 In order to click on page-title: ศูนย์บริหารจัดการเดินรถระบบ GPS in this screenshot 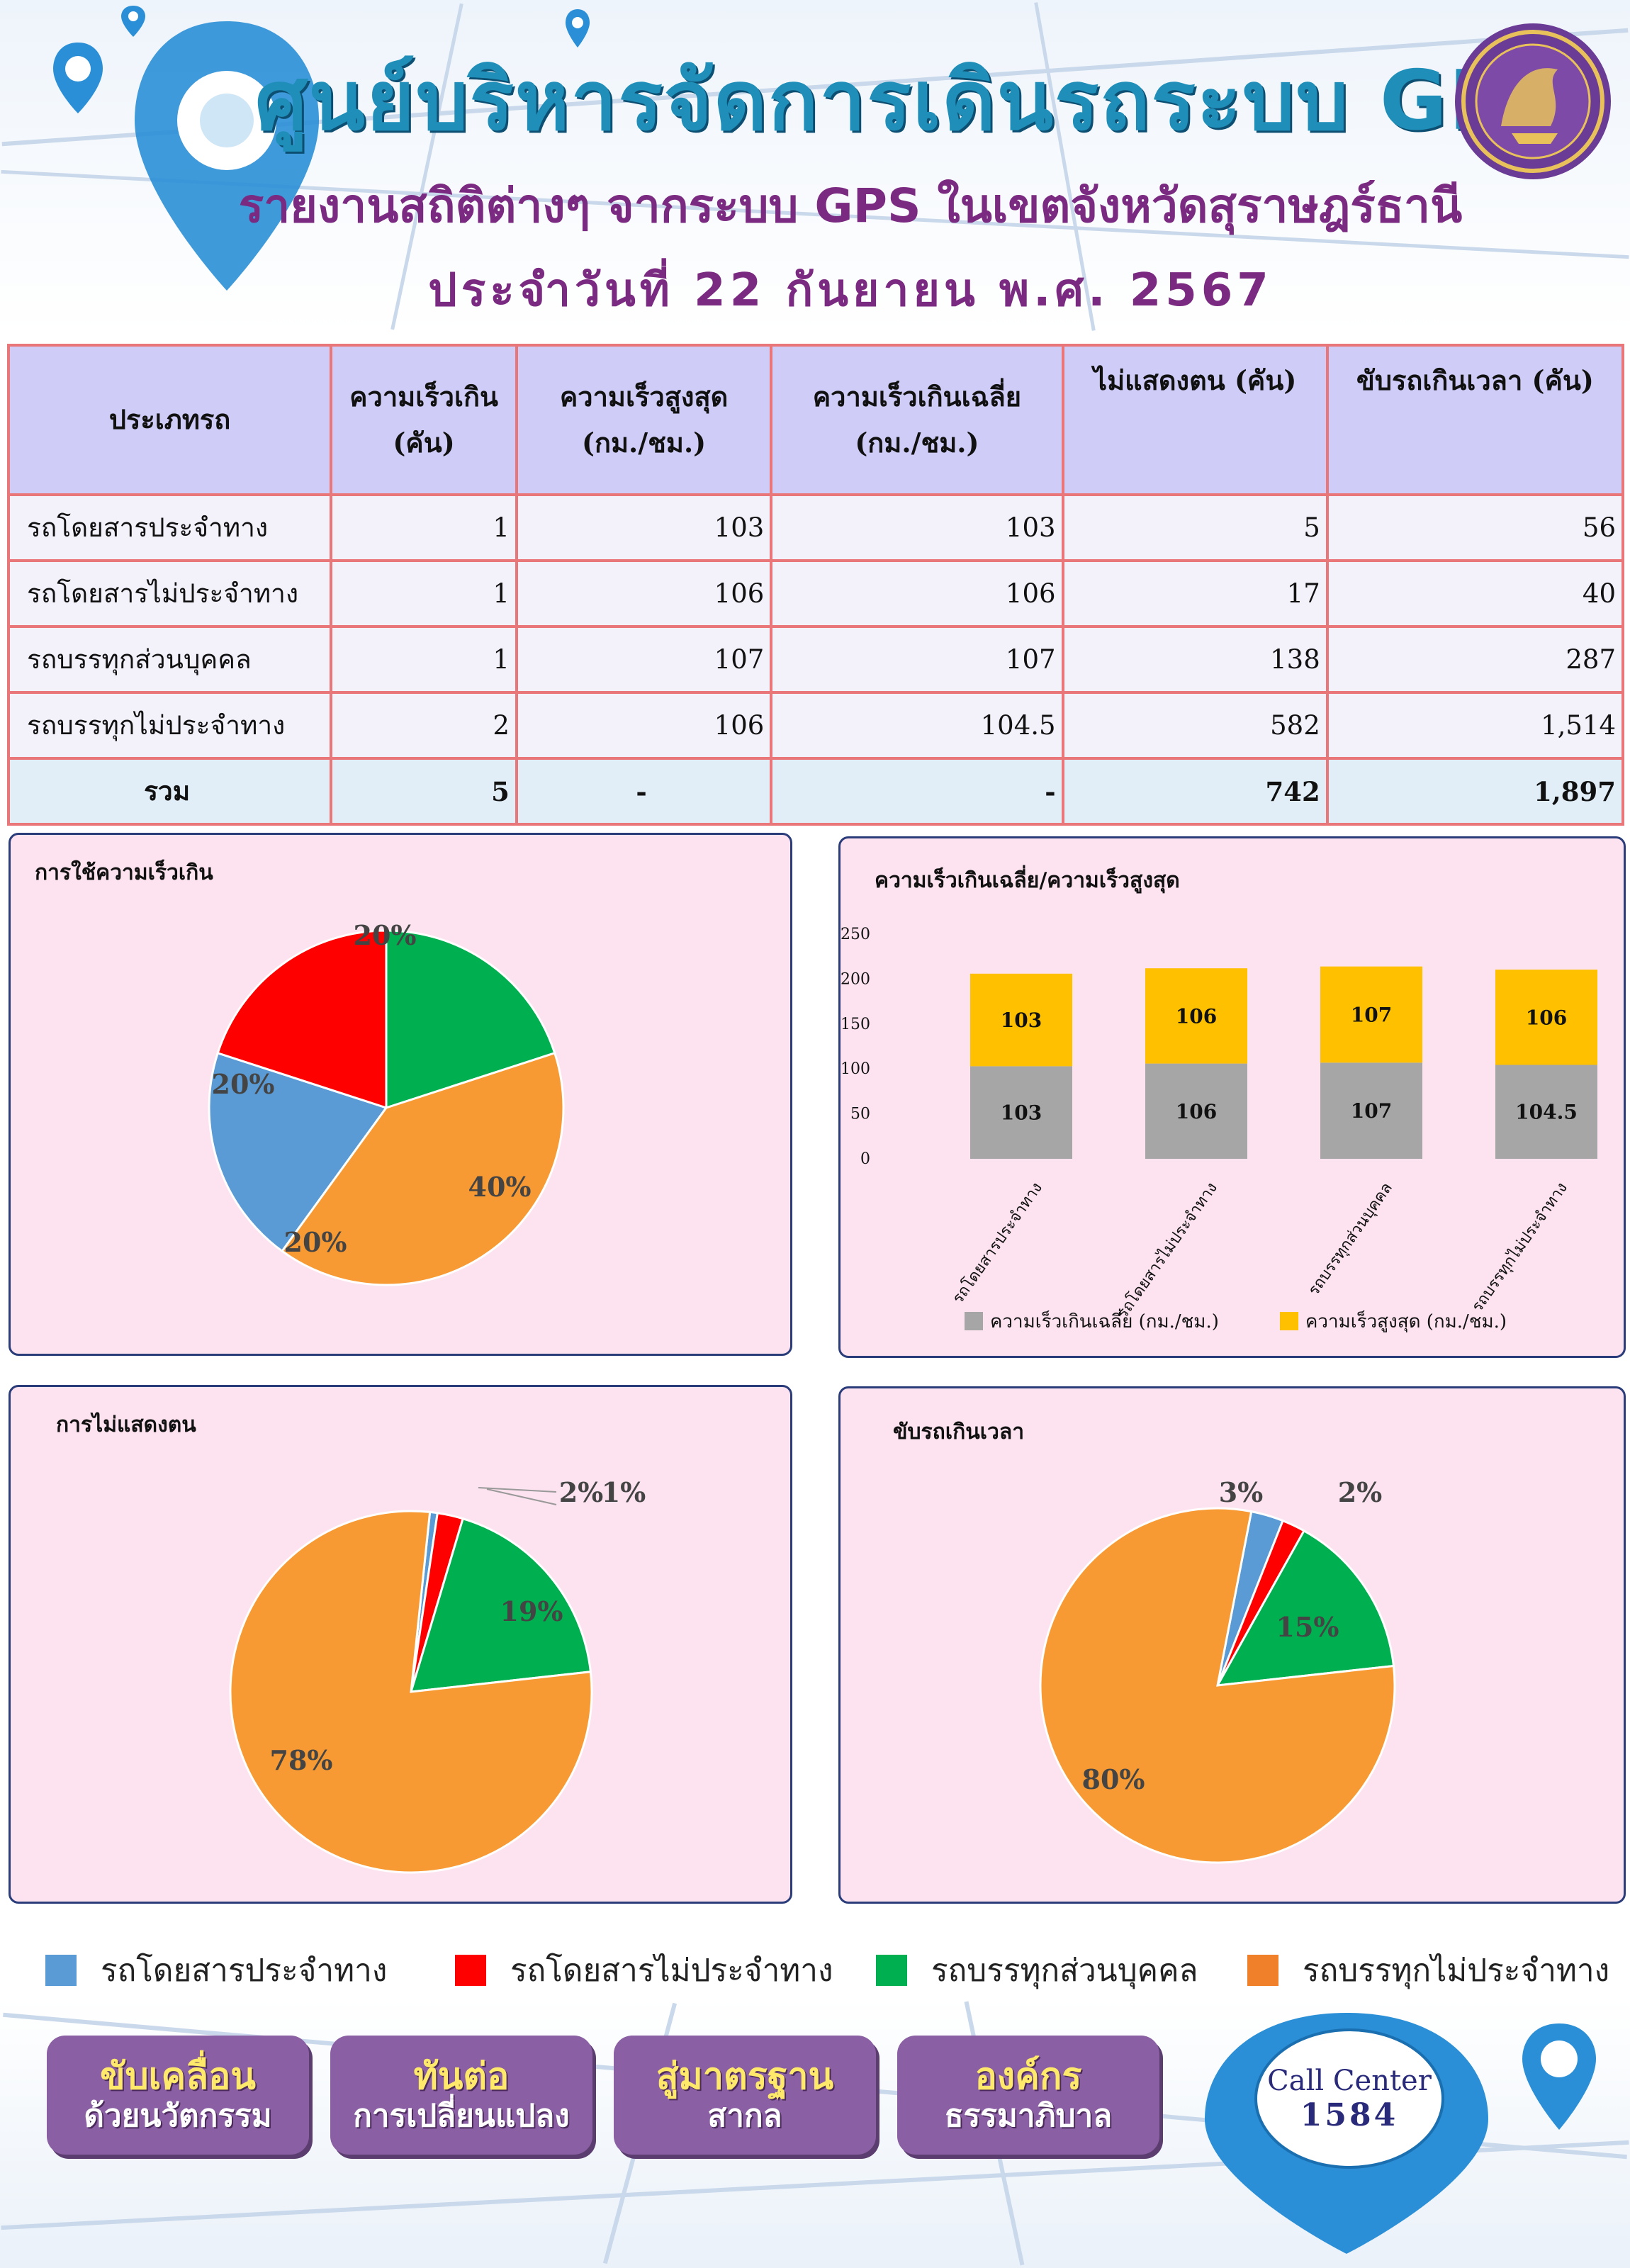, I will do `click(913, 101)`.